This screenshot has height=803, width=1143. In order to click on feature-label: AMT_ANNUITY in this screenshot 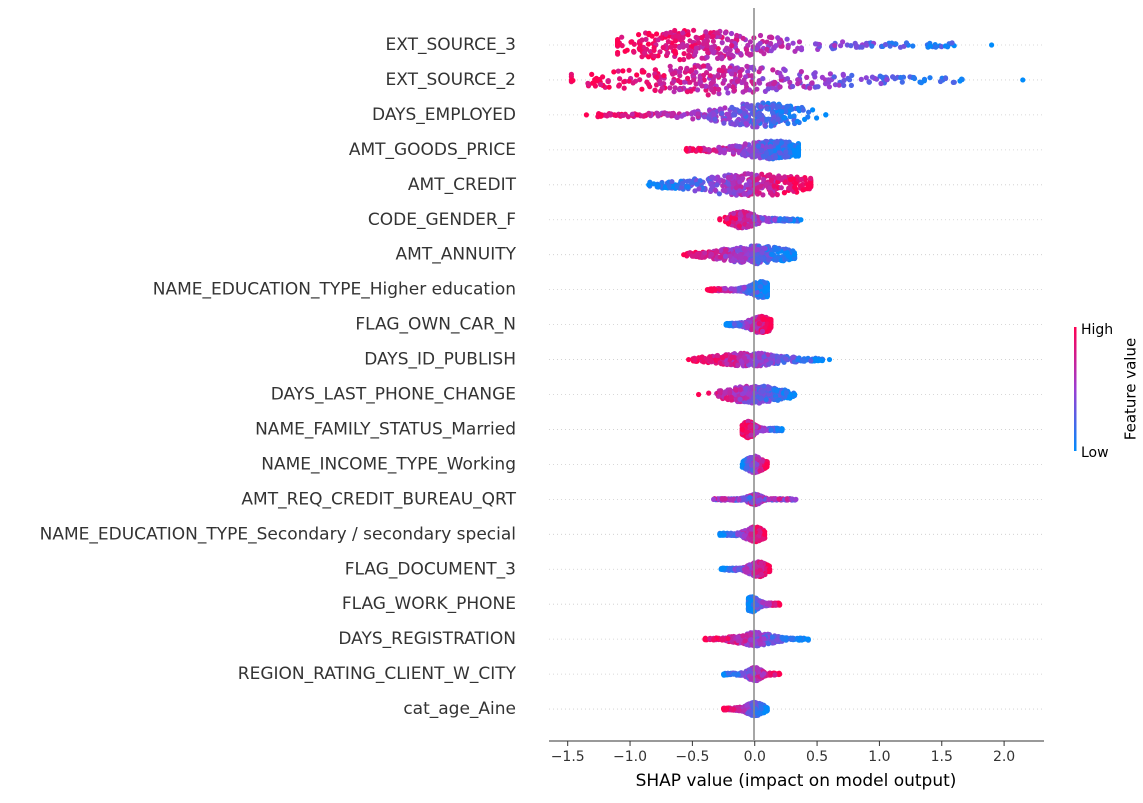, I will do `click(456, 255)`.